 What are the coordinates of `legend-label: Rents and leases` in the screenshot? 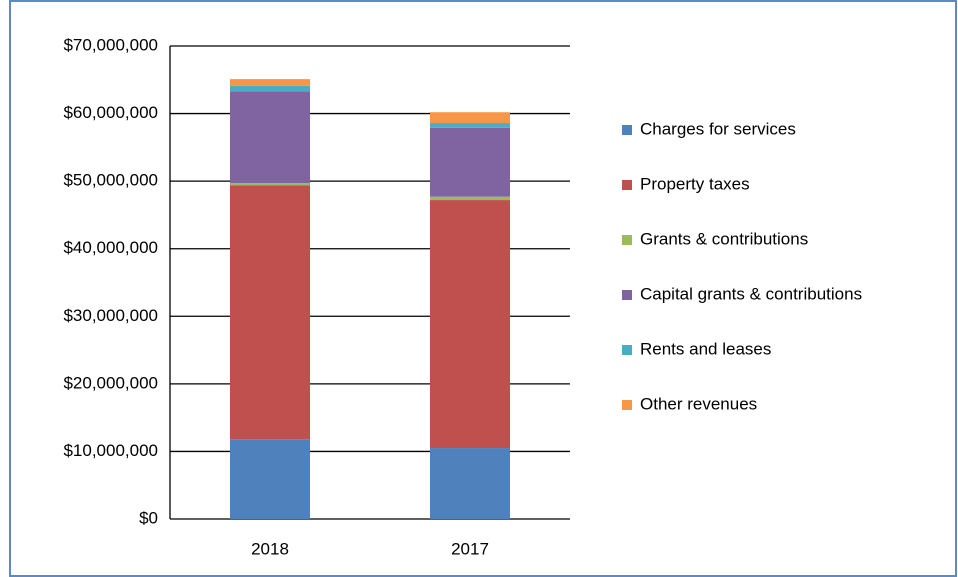 It's located at (705, 348).